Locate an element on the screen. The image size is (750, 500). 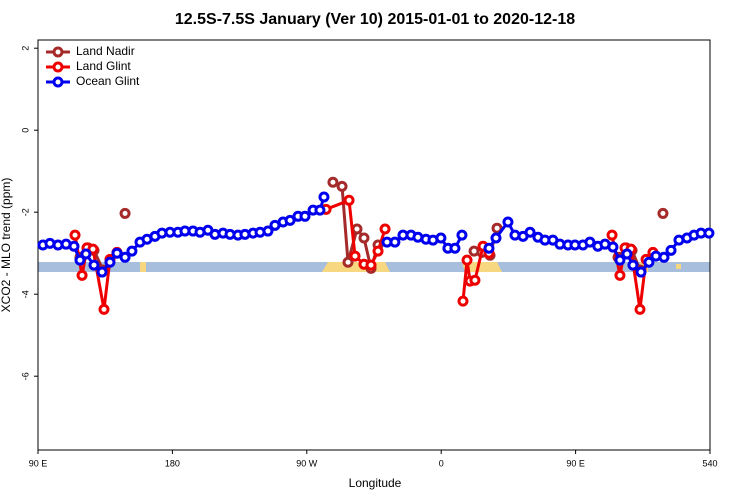
legend-label: Land Glint is located at coordinates (103, 66).